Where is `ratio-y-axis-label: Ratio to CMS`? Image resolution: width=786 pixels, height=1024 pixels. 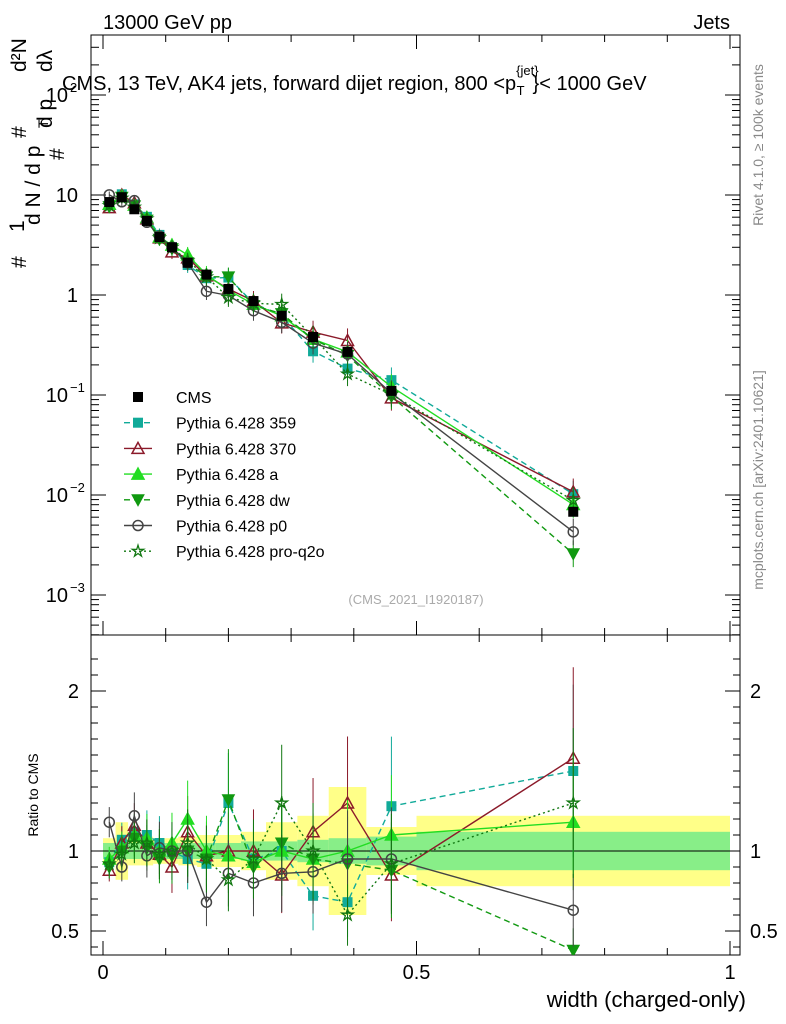
ratio-y-axis-label: Ratio to CMS is located at coordinates (33, 794).